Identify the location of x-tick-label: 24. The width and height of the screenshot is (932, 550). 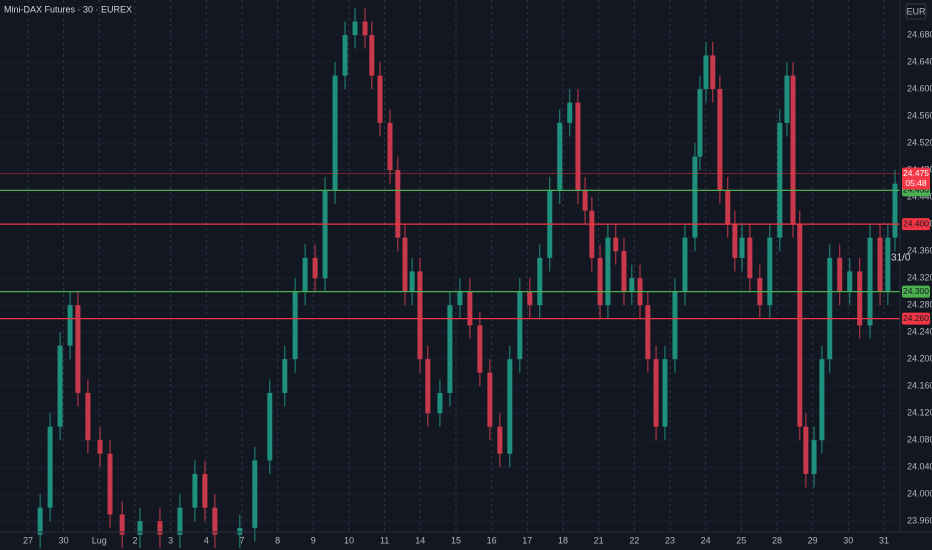
(706, 540).